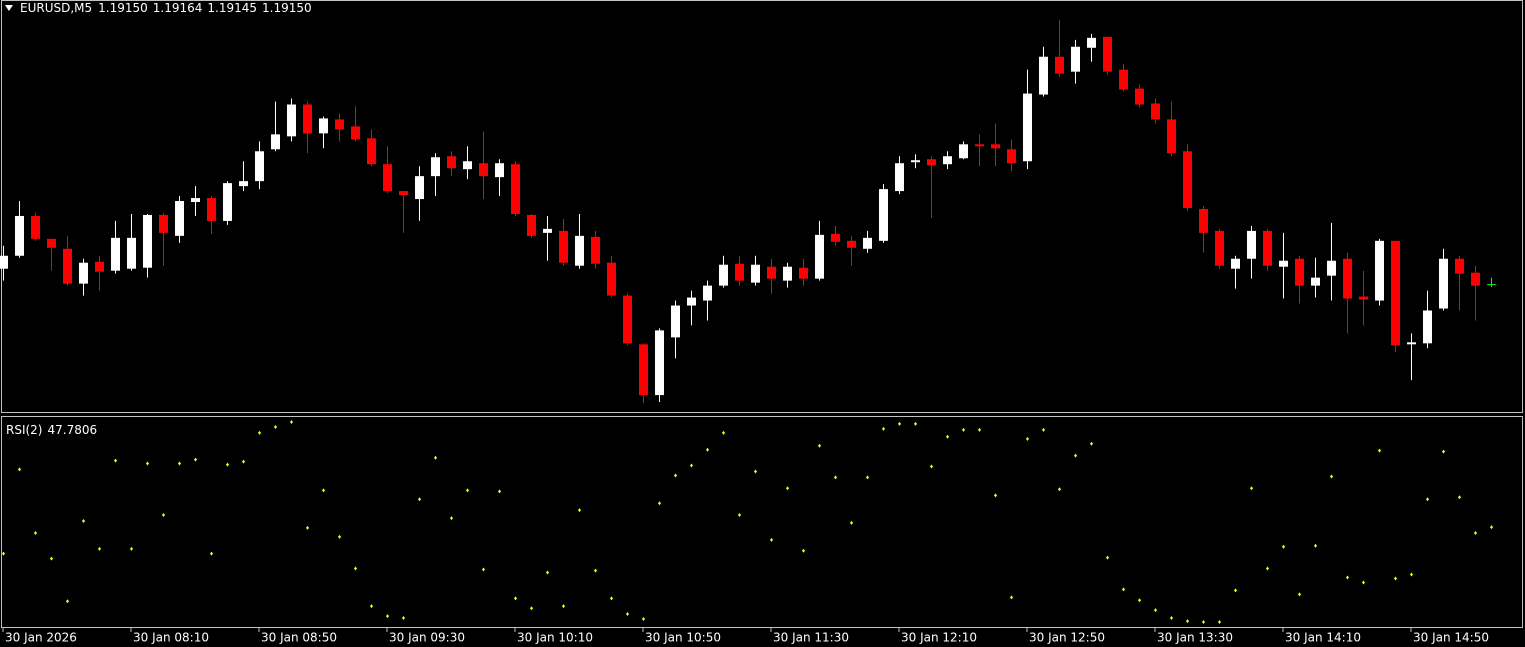  What do you see at coordinates (123, 8) in the screenshot?
I see `open-label: 1.19150` at bounding box center [123, 8].